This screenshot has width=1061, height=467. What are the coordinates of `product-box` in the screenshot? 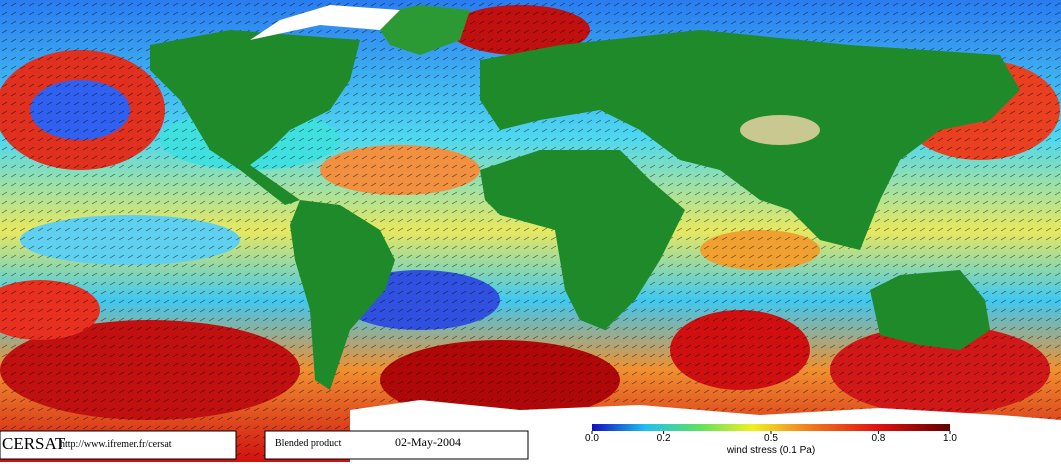 It's located at (396, 445).